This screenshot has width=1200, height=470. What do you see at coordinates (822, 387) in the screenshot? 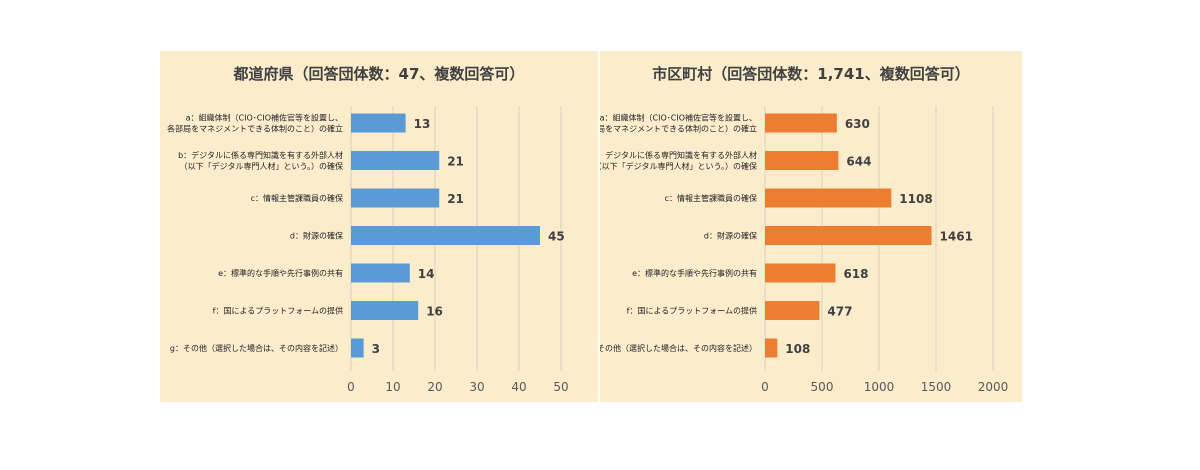
I see `municipality-x-tick-label: 500` at bounding box center [822, 387].